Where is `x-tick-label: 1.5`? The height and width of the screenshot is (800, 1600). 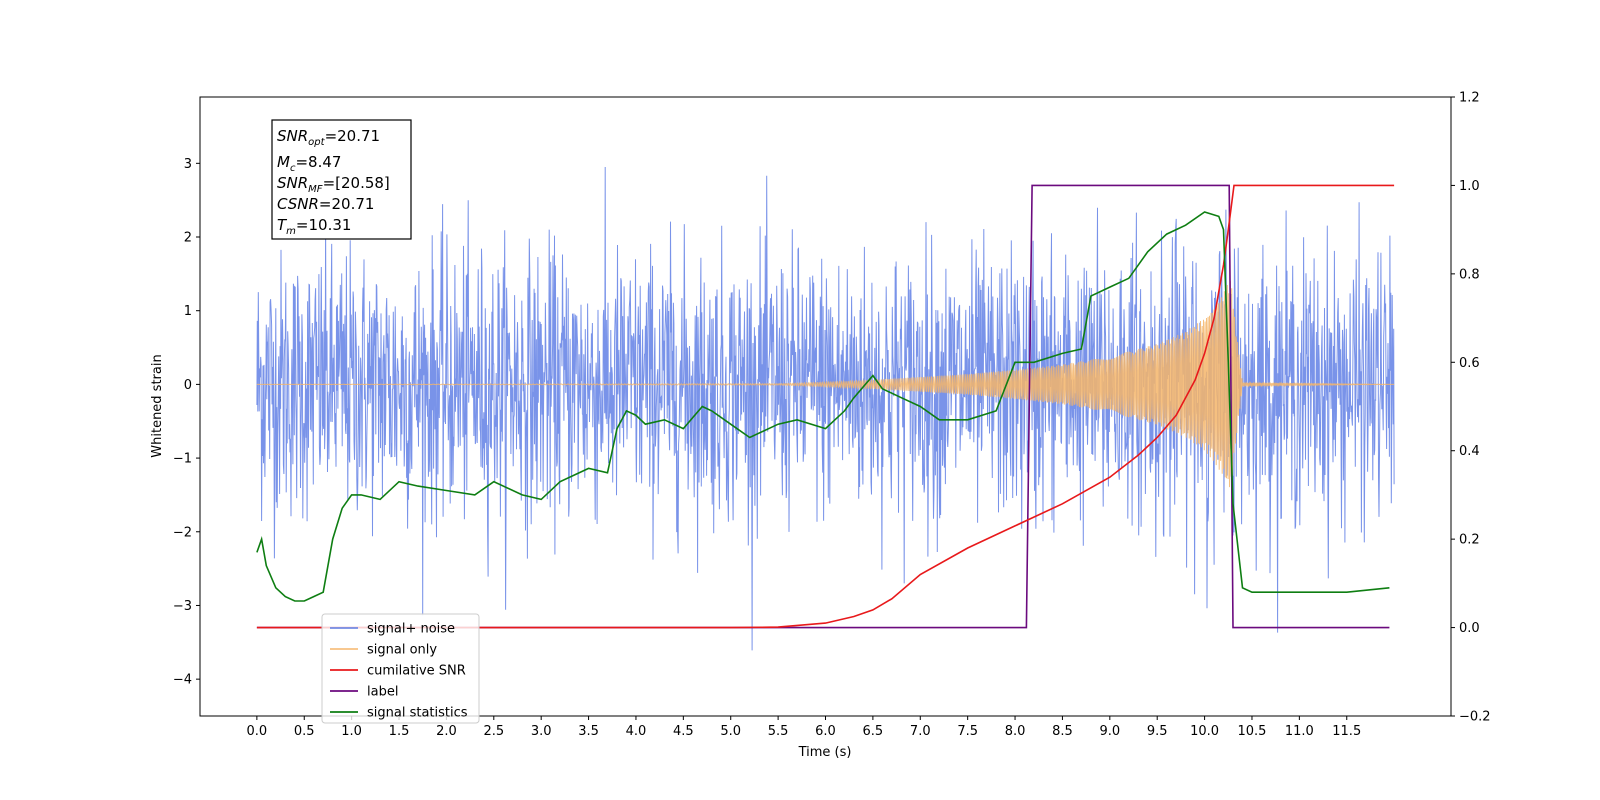
x-tick-label: 1.5 is located at coordinates (399, 731).